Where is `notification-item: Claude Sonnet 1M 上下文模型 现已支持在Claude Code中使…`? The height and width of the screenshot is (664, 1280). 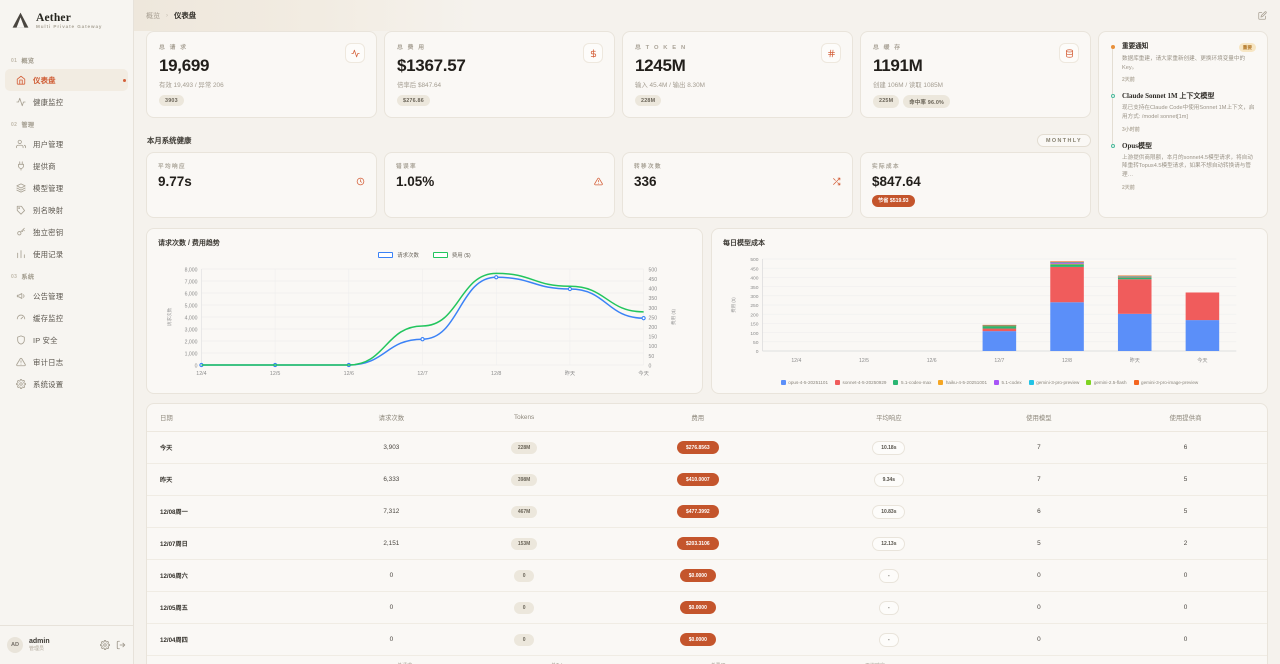 notification-item: Claude Sonnet 1M 上下文模型 现已支持在Claude Code中使… is located at coordinates (1183, 118).